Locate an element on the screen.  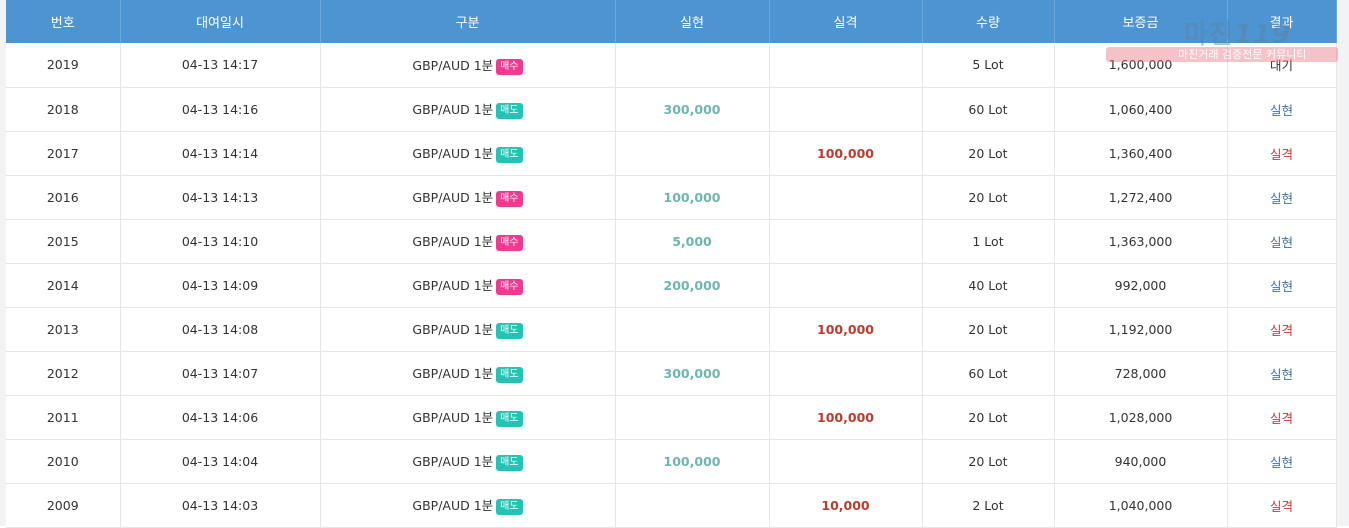
cell-qty: 2 Lot is located at coordinates (988, 505).